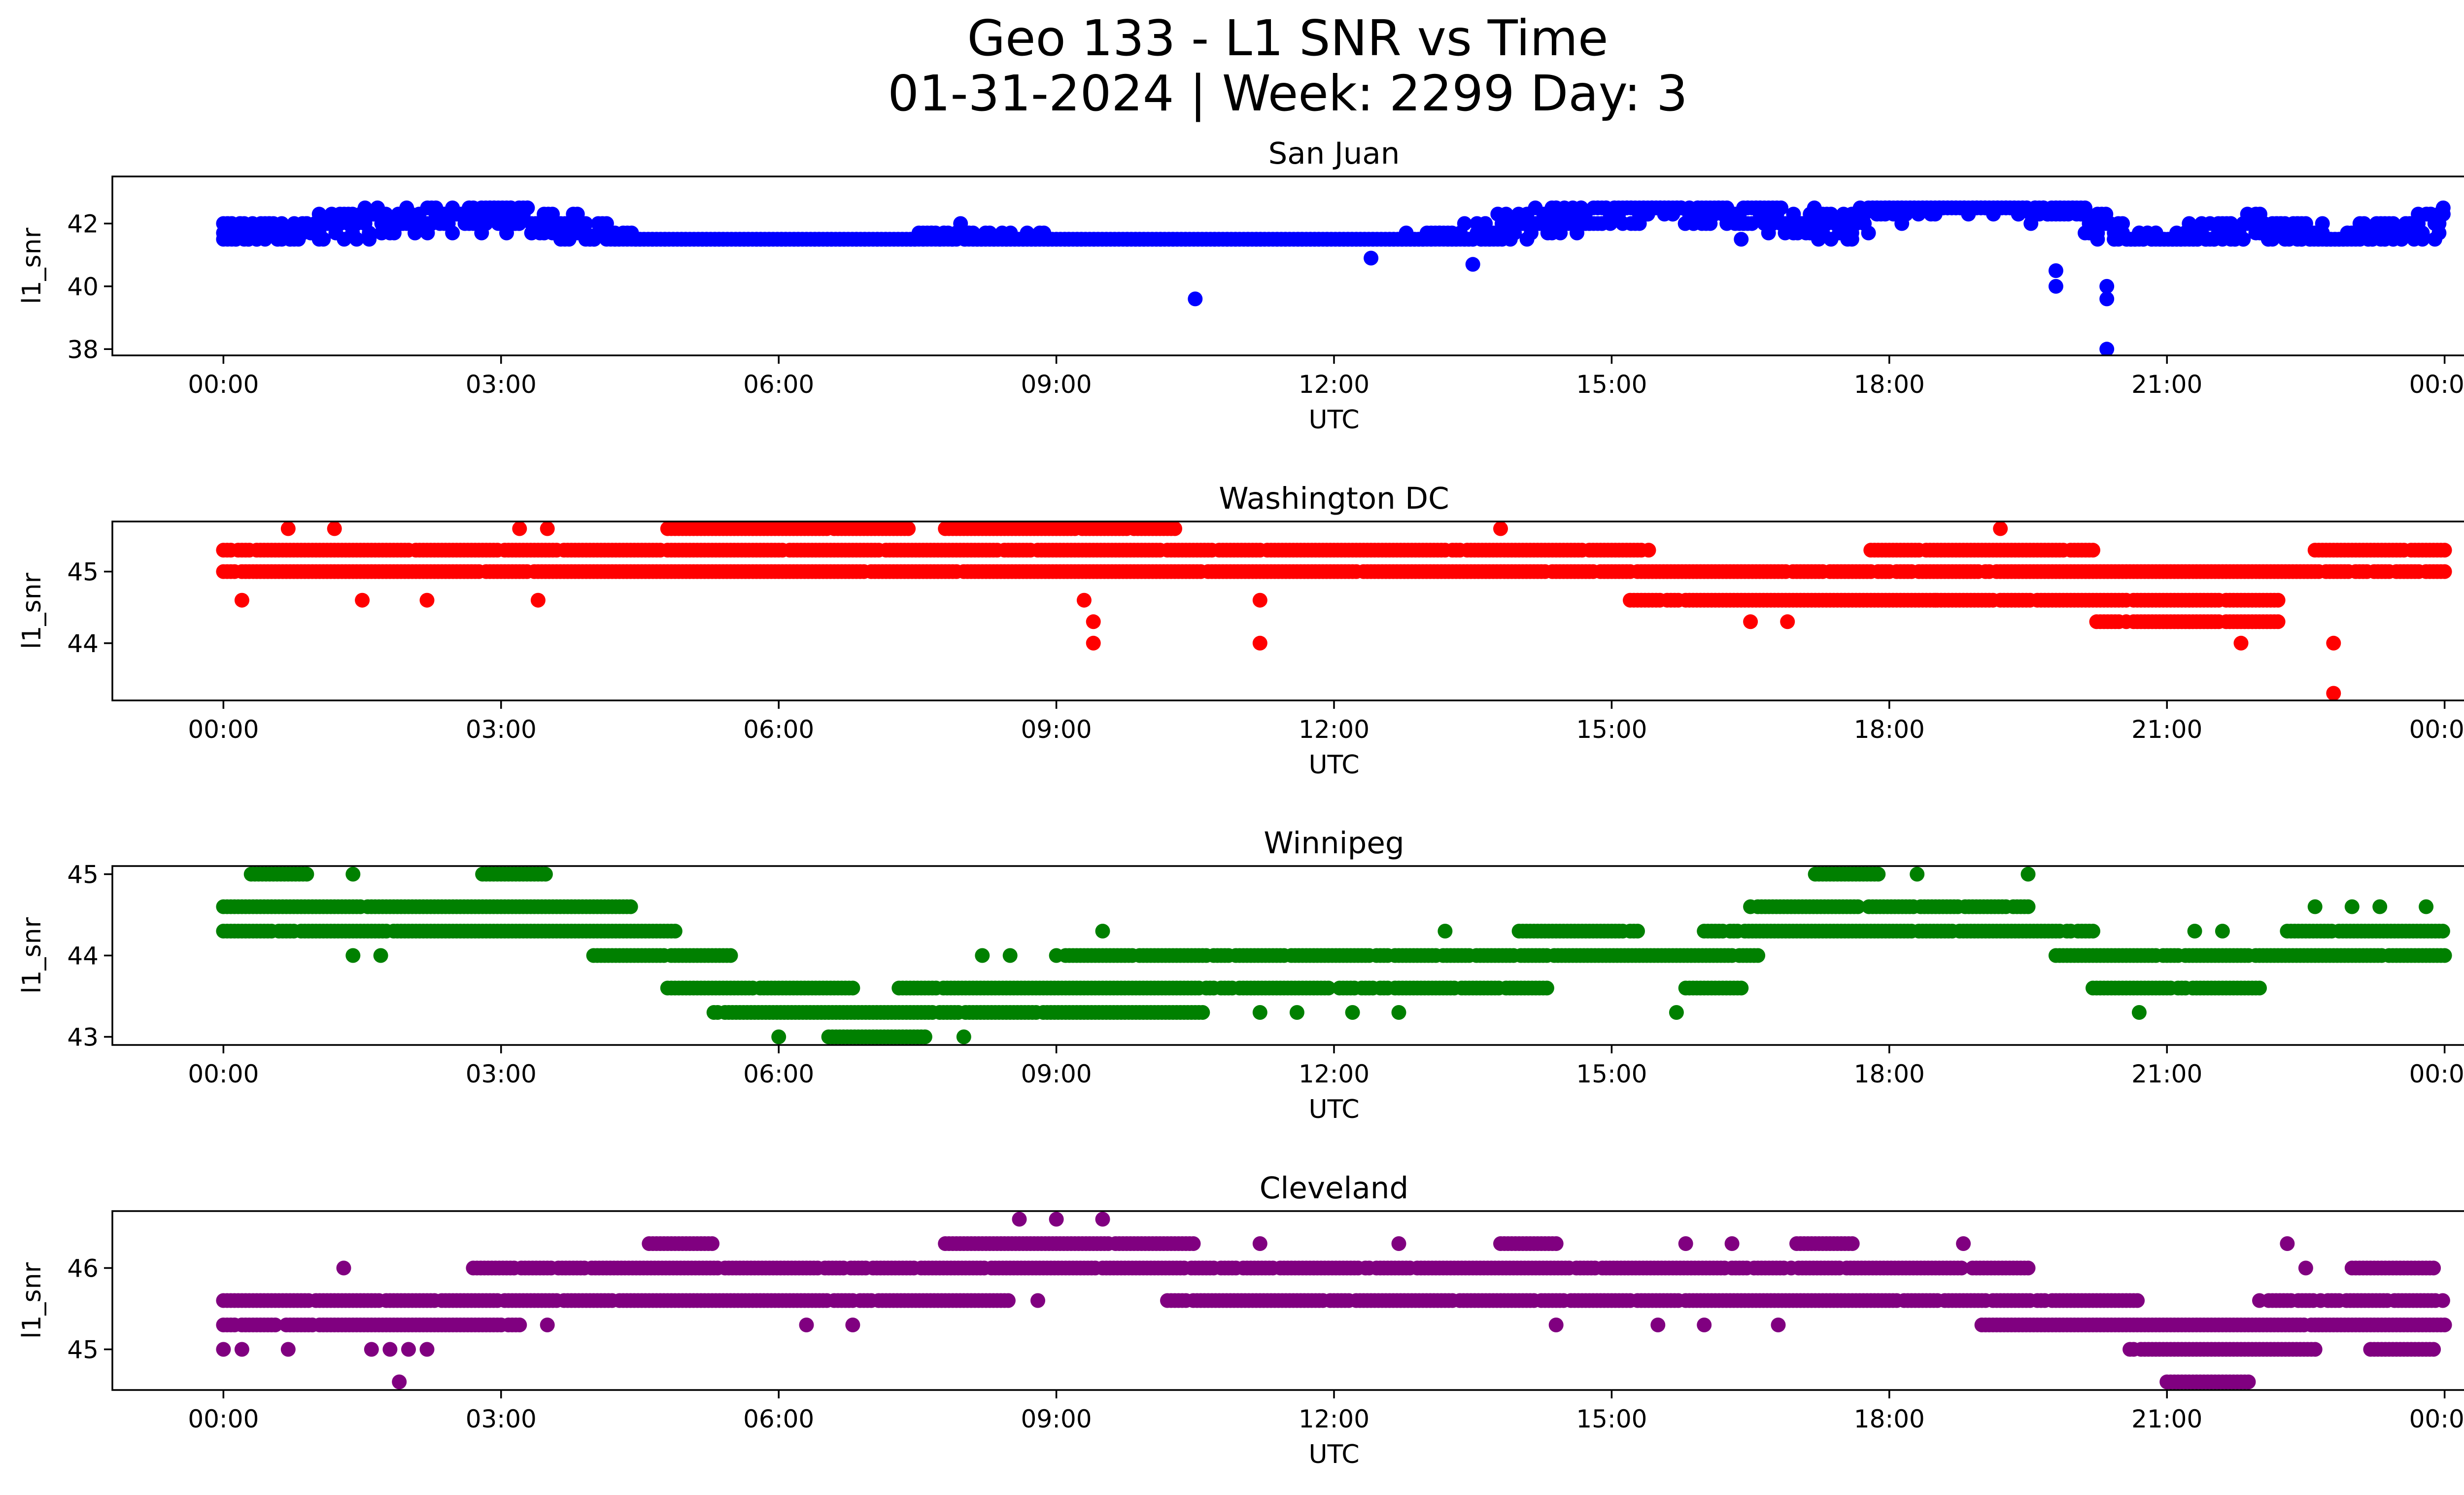 This screenshot has height=1495, width=2464. Describe the element at coordinates (83, 643) in the screenshot. I see `y-tick-label: 44` at that location.